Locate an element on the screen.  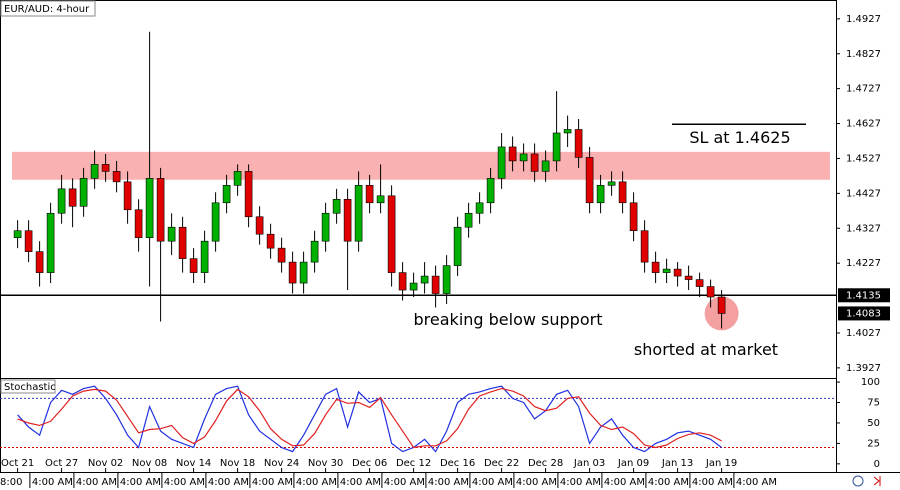
annotation: shorted at market is located at coordinates (706, 349).